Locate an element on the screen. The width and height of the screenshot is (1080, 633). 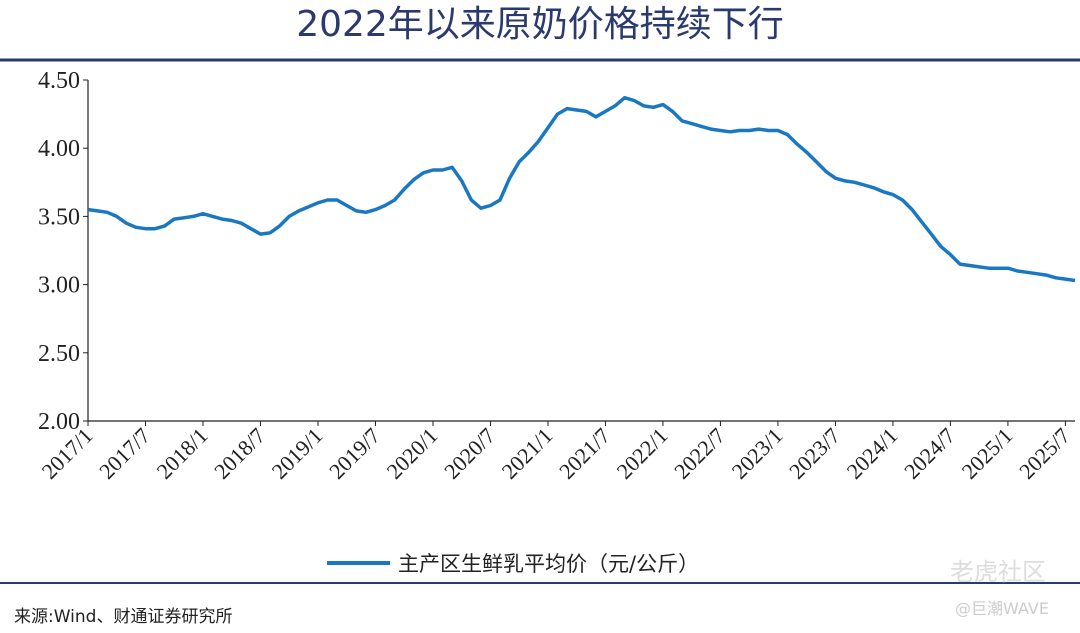
y-tick-label: 2.00 is located at coordinates (59, 422).